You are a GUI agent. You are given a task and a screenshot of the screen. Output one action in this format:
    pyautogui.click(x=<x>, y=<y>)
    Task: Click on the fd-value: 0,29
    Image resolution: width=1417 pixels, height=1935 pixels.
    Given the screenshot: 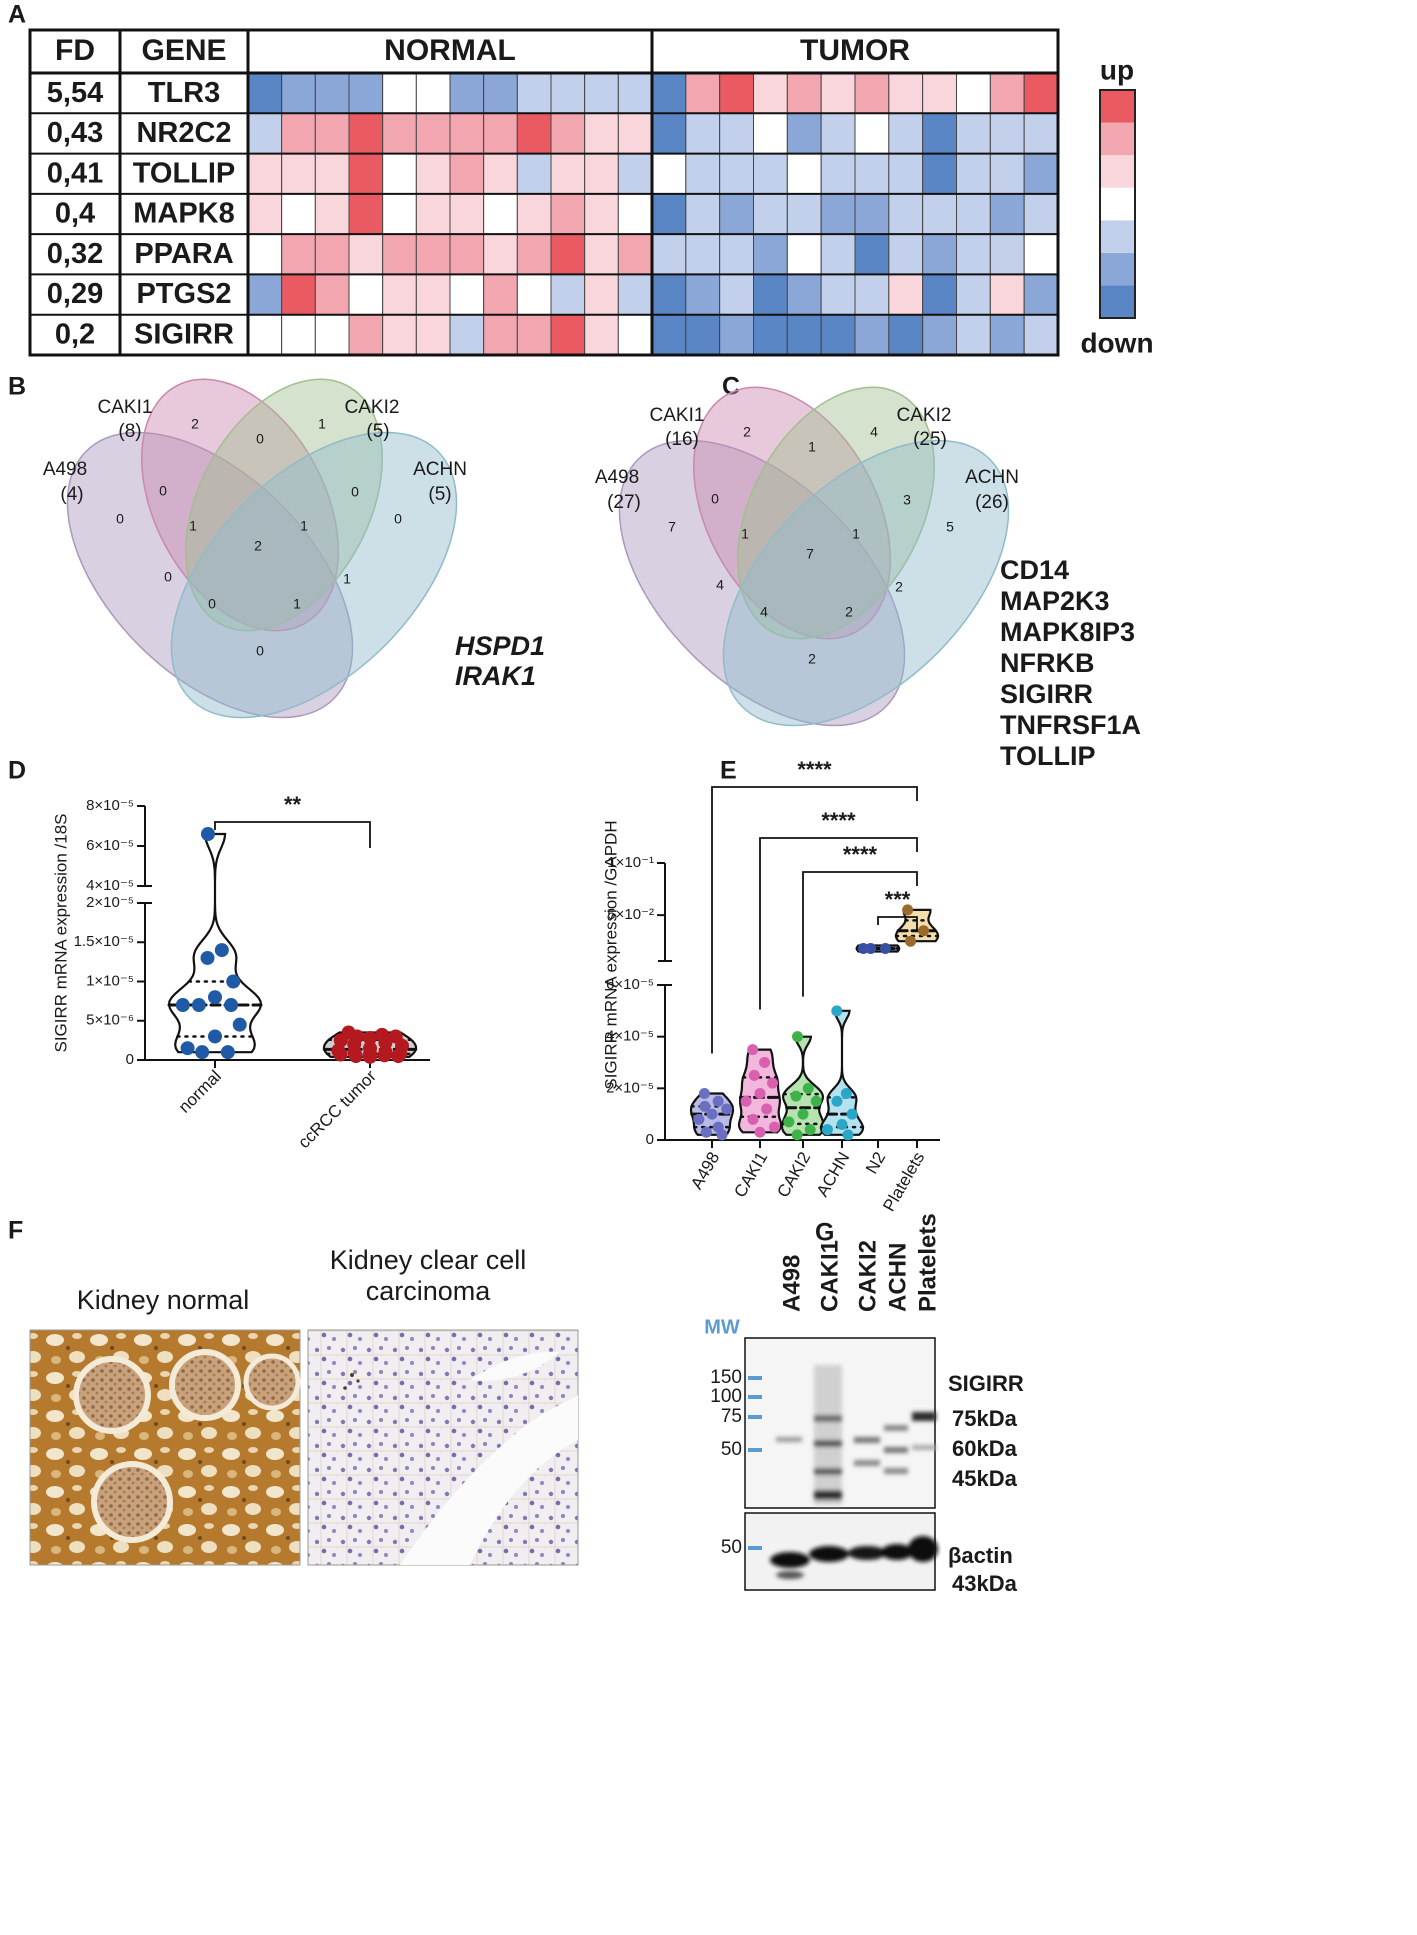 What is the action you would take?
    pyautogui.click(x=75, y=294)
    